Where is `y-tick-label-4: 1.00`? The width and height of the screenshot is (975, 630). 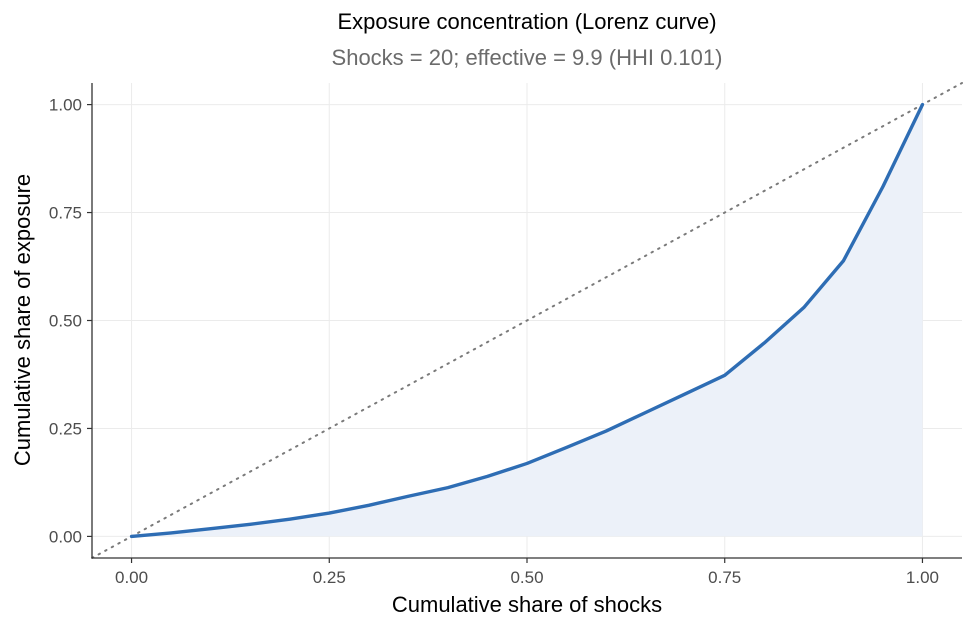 y-tick-label-4: 1.00 is located at coordinates (65, 105).